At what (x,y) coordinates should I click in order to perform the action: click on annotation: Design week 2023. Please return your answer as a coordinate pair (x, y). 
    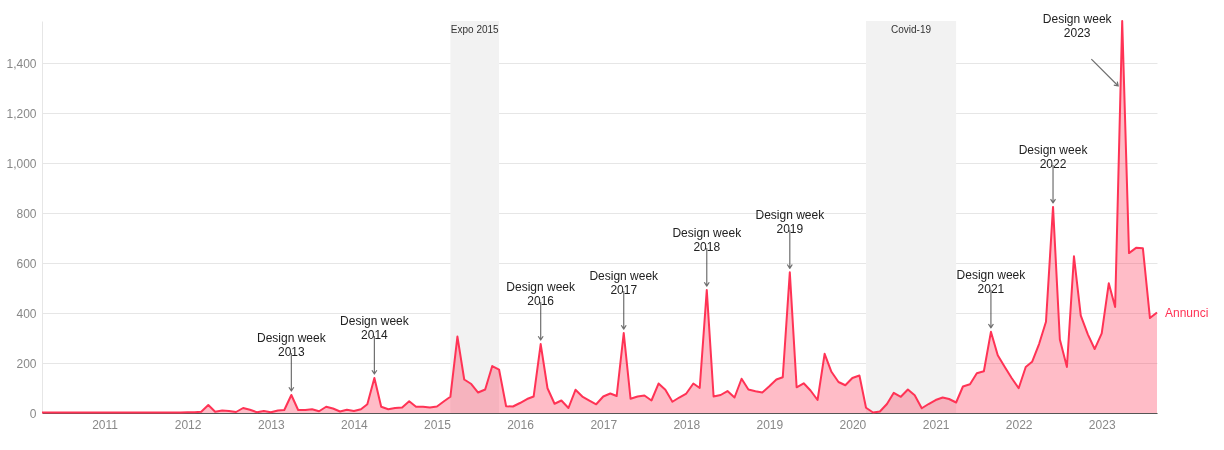
    Looking at the image, I should click on (1077, 26).